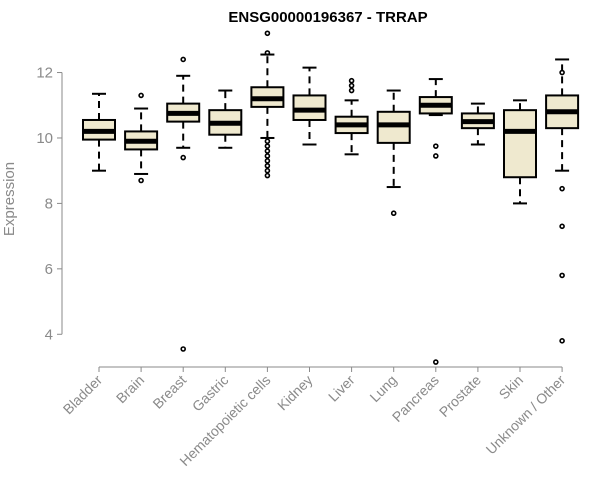  I want to click on box-hematopoietic-cells, so click(267, 104).